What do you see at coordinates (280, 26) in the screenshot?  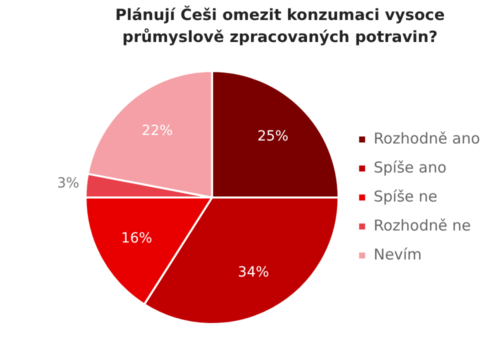 I see `chart-title: Plánují Češi omezit konzumaci vysoce průmyslově zpracovaných potravin?` at bounding box center [280, 26].